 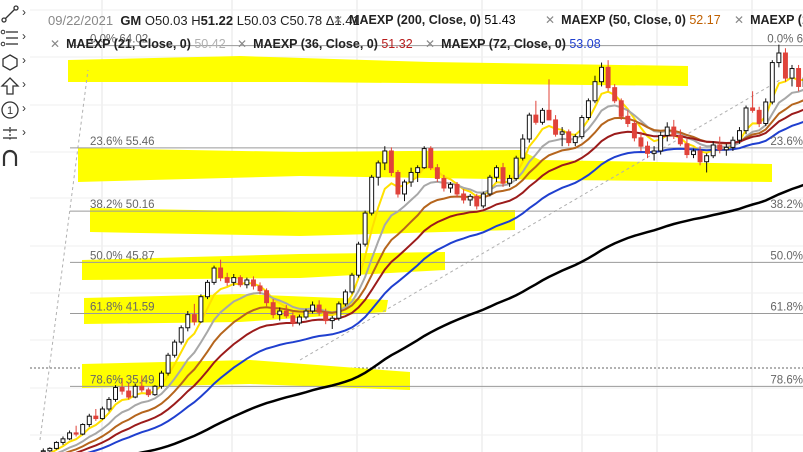 What do you see at coordinates (10, 62) in the screenshot?
I see `shapes-icon` at bounding box center [10, 62].